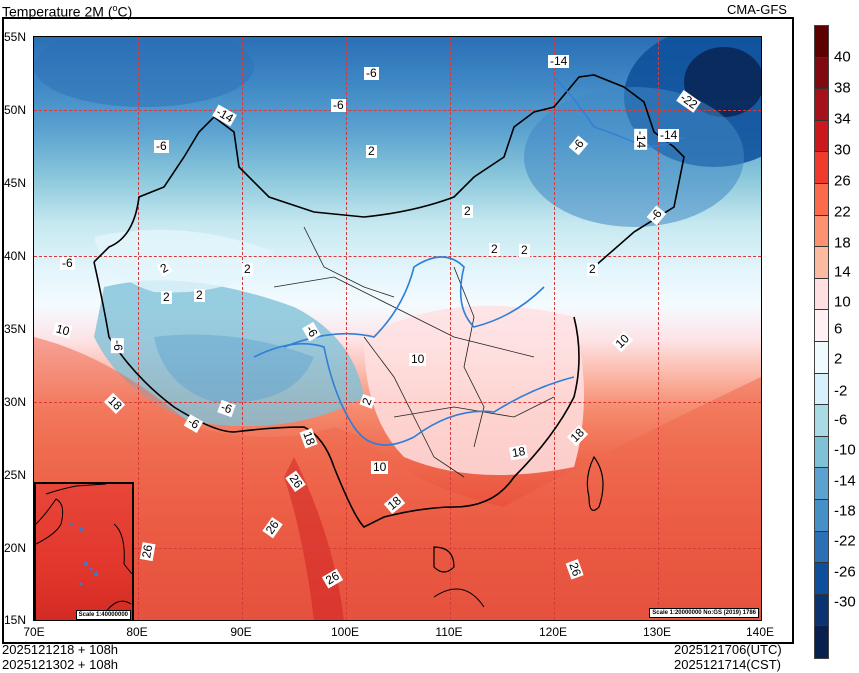  Describe the element at coordinates (242, 328) in the screenshot. I see `gridline-90e` at that location.